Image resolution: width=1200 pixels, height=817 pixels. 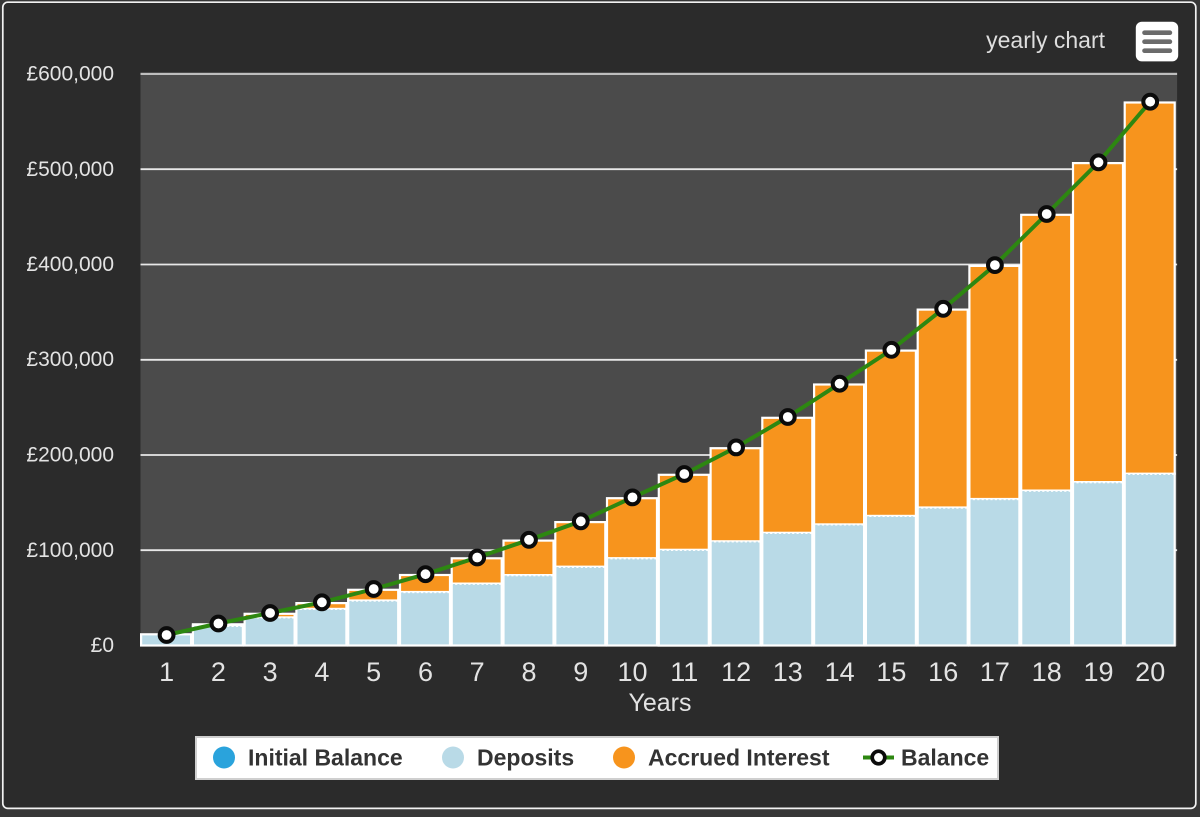 What do you see at coordinates (739, 758) in the screenshot?
I see `svg-text: Accrued Interest` at bounding box center [739, 758].